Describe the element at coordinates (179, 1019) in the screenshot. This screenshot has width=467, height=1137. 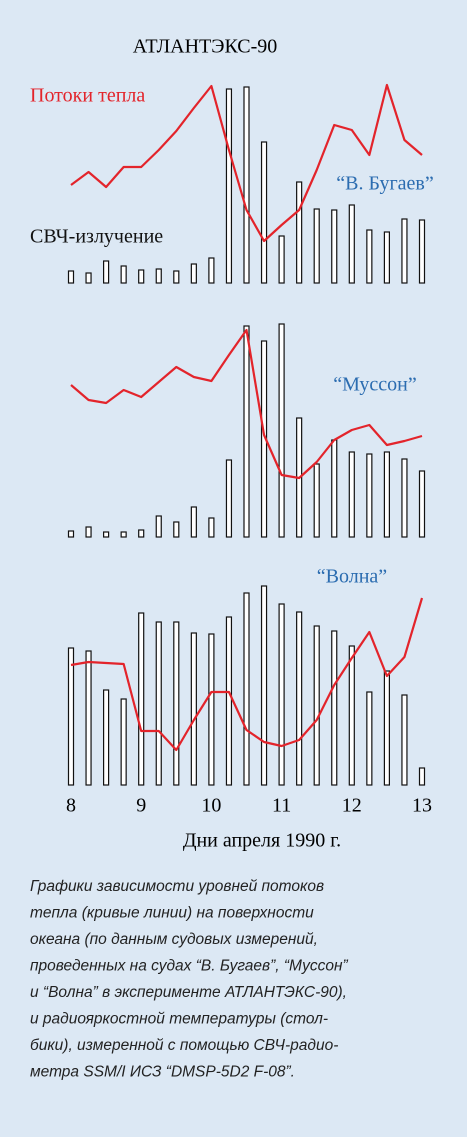
I see `caption-line: и радиояркостной температуры (стол-` at that location.